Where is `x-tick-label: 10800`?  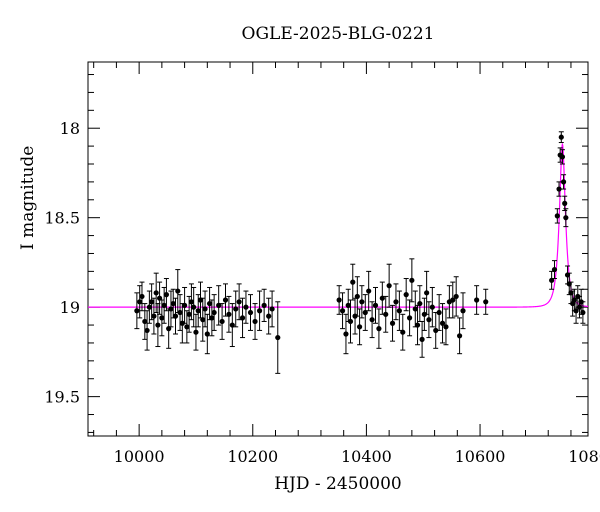 x-tick-label: 10800 is located at coordinates (584, 456).